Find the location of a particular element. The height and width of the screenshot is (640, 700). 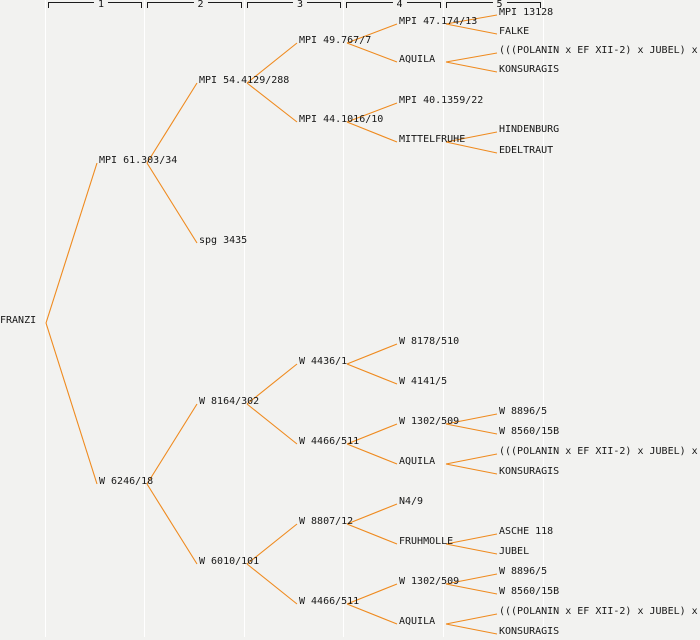

tree-node-label: FRUHMOLLE is located at coordinates (426, 541).